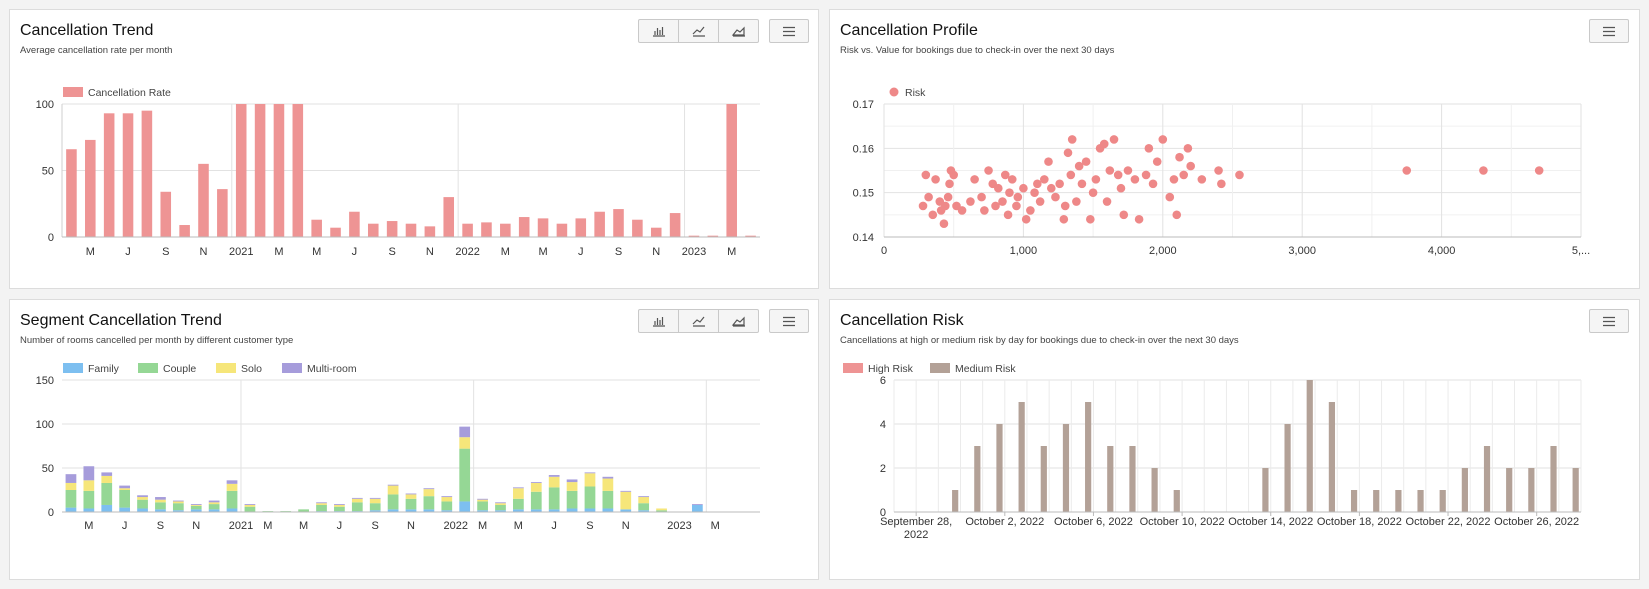  Describe the element at coordinates (863, 194) in the screenshot. I see `y-tick-label: 0.15` at that location.